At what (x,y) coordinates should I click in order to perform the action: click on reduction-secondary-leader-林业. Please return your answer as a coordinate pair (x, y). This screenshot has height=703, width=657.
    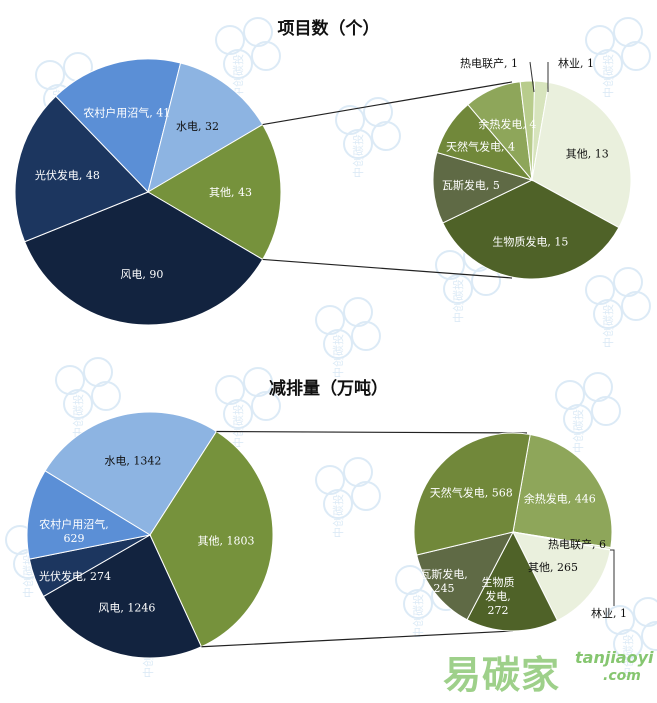
    Looking at the image, I should click on (612, 577).